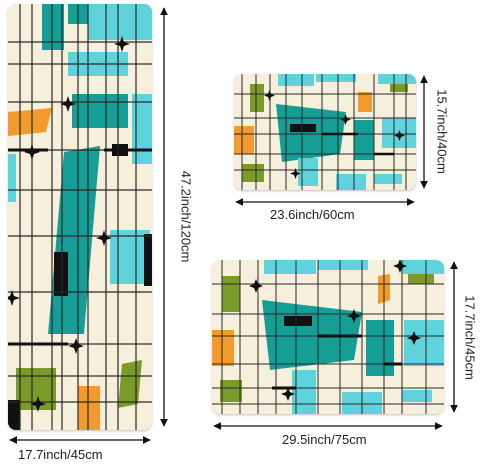 Image resolution: width=482 pixels, height=468 pixels. What do you see at coordinates (312, 214) in the screenshot?
I see `small-width-label: 23.6inch/60cm` at bounding box center [312, 214].